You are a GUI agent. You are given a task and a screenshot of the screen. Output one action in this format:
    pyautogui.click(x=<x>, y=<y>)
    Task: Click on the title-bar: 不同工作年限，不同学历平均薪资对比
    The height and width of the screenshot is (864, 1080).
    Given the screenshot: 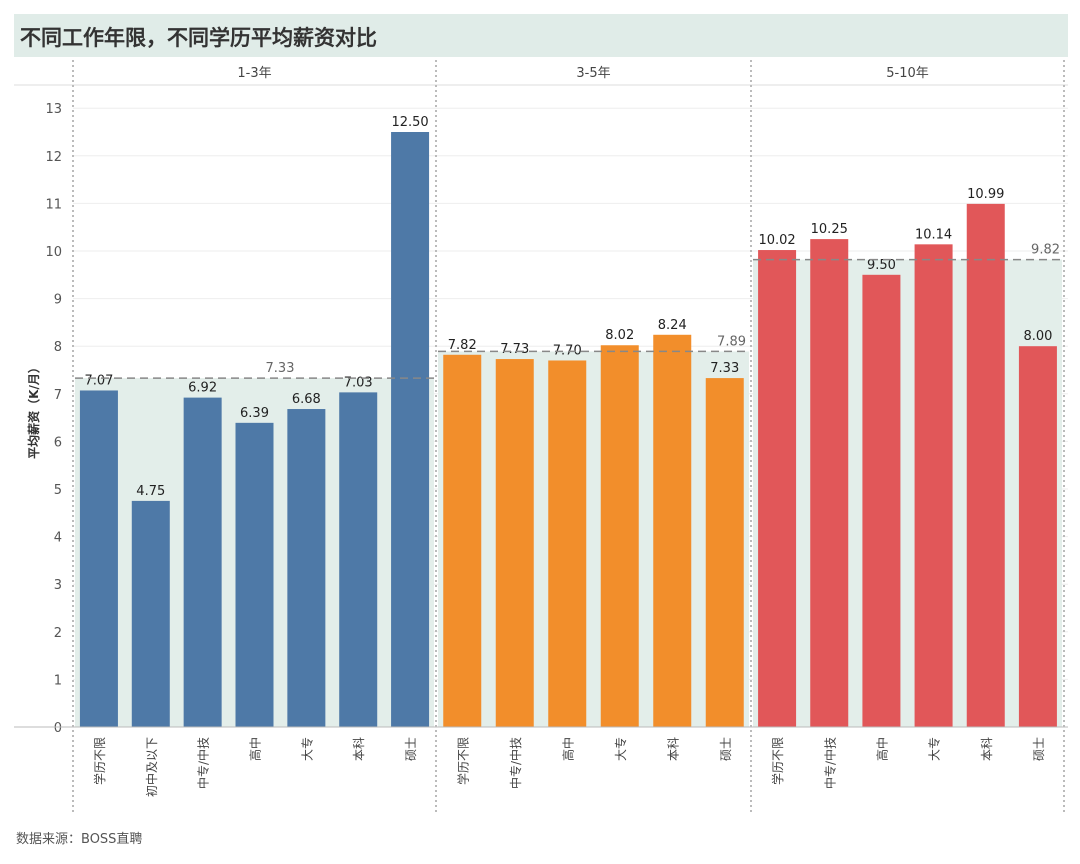 What is the action you would take?
    pyautogui.click(x=541, y=35)
    